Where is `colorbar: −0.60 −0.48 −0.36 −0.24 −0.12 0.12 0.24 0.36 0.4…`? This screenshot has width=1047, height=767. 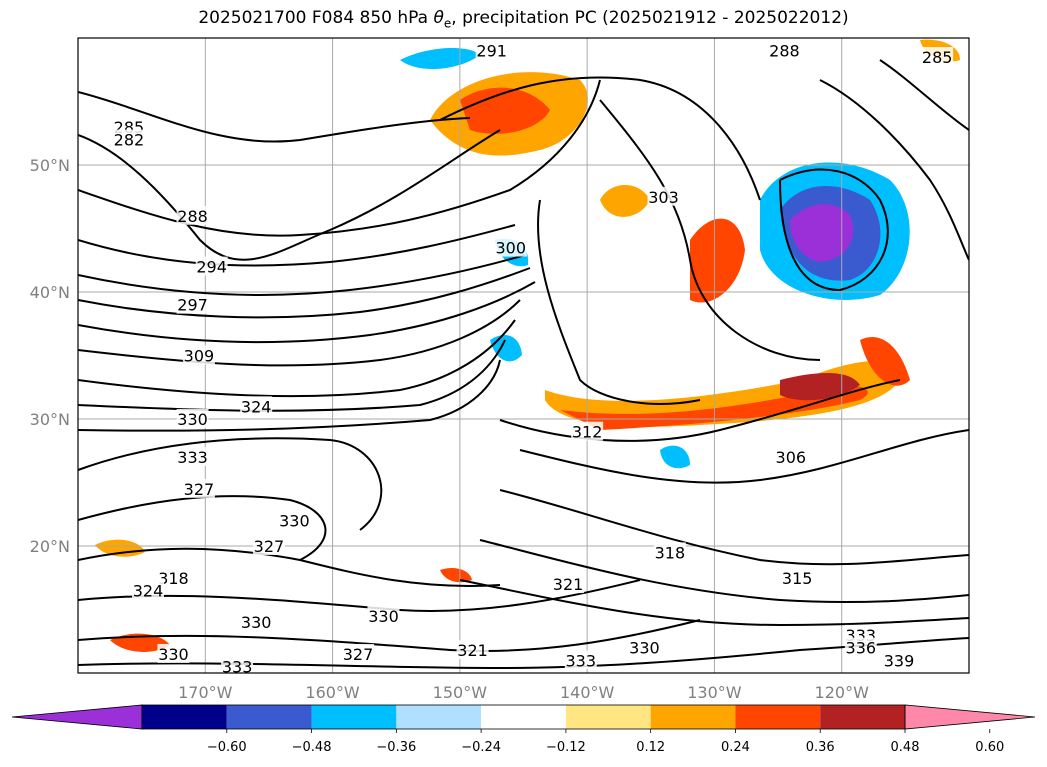 colorbar: −0.60 −0.48 −0.36 −0.24 −0.12 0.12 0.24 0.36 0.4… is located at coordinates (523, 729).